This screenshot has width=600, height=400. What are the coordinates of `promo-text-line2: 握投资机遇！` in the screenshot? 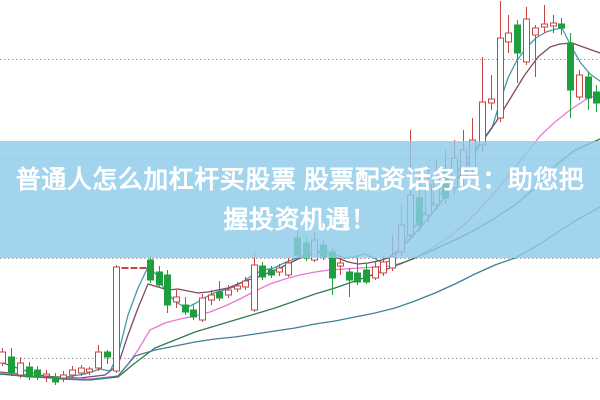 It's located at (300, 219).